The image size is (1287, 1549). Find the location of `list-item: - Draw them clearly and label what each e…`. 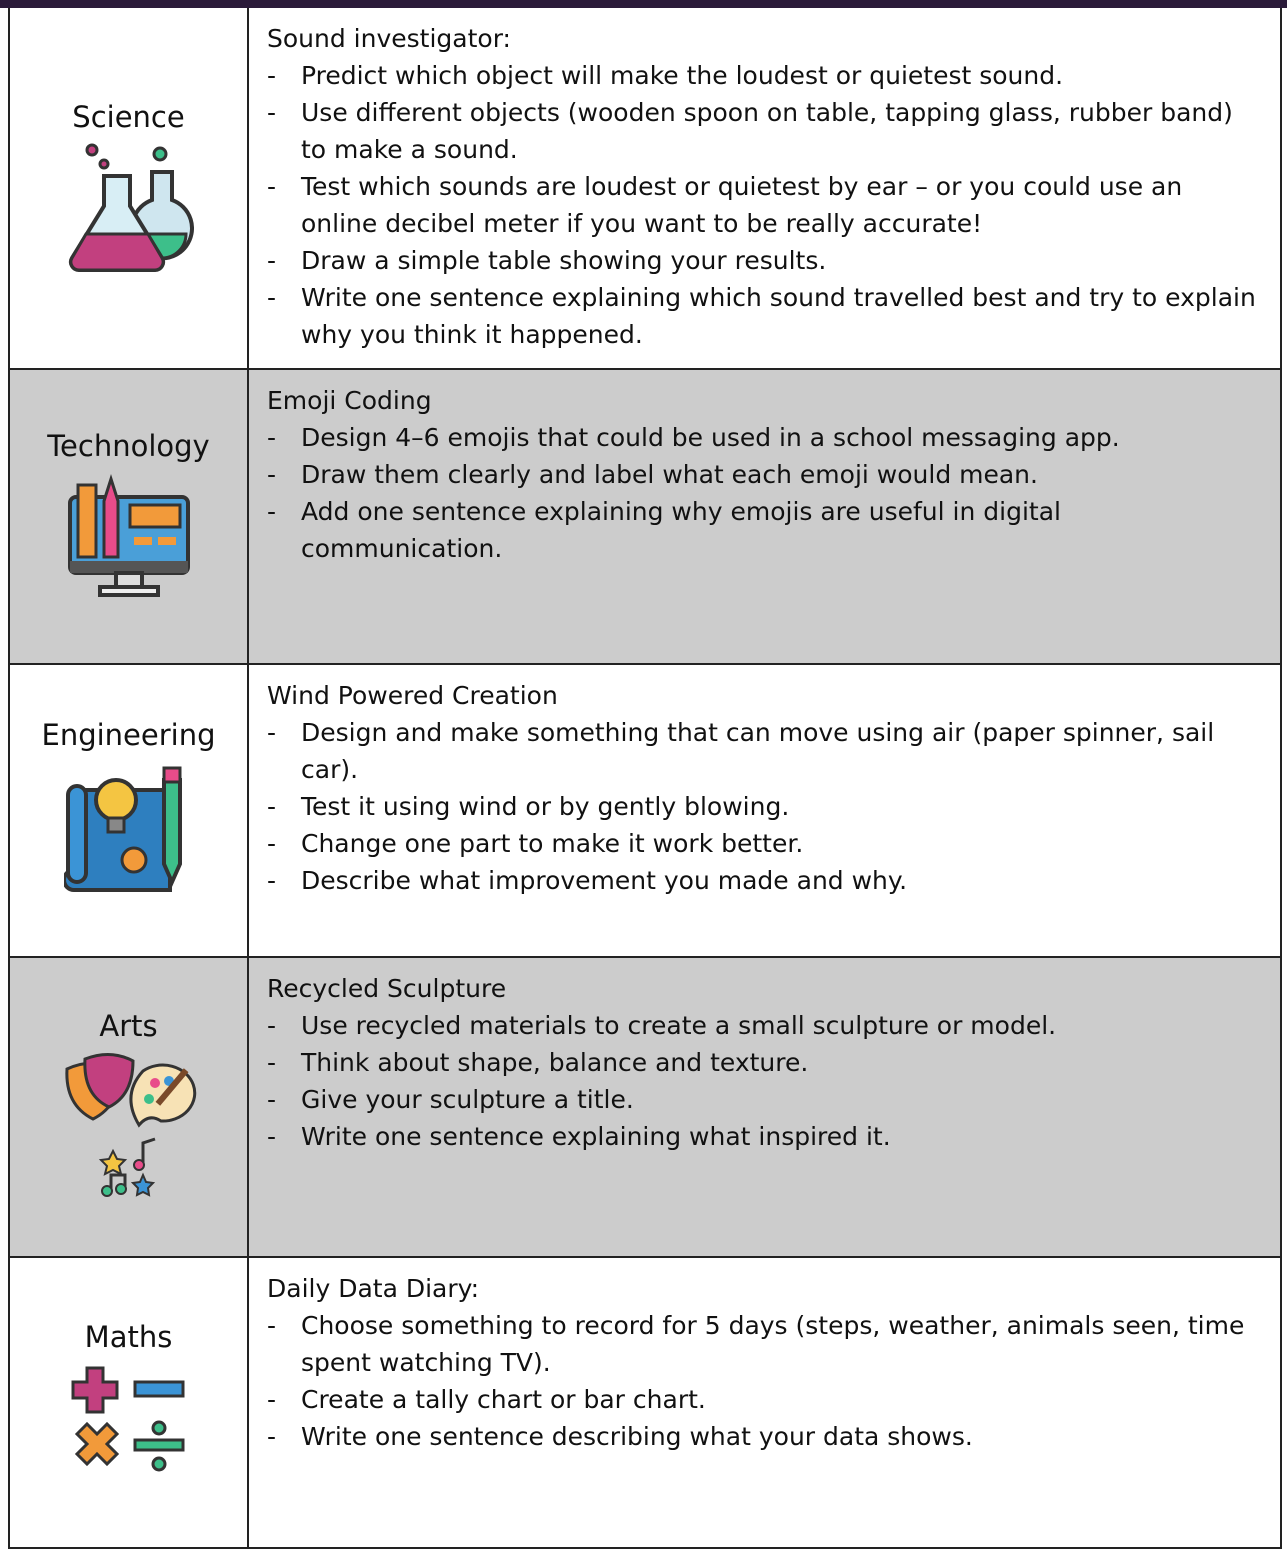

list-item: - Draw them clearly and label what each e… is located at coordinates (763, 474).